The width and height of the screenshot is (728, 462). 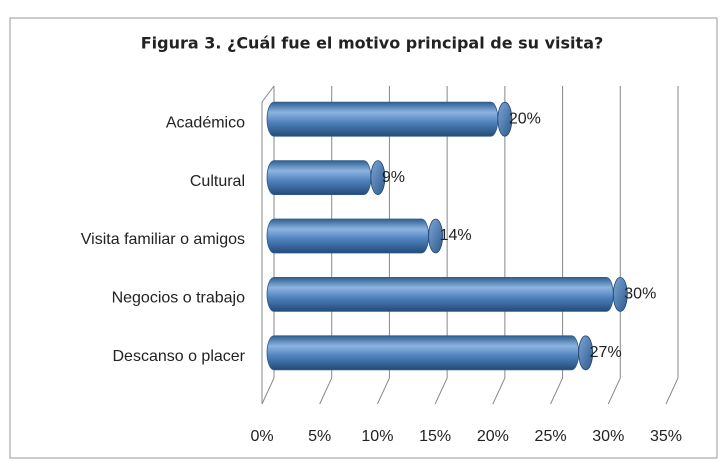 I want to click on y-tick-label: Negocios o trabajo, so click(x=179, y=298).